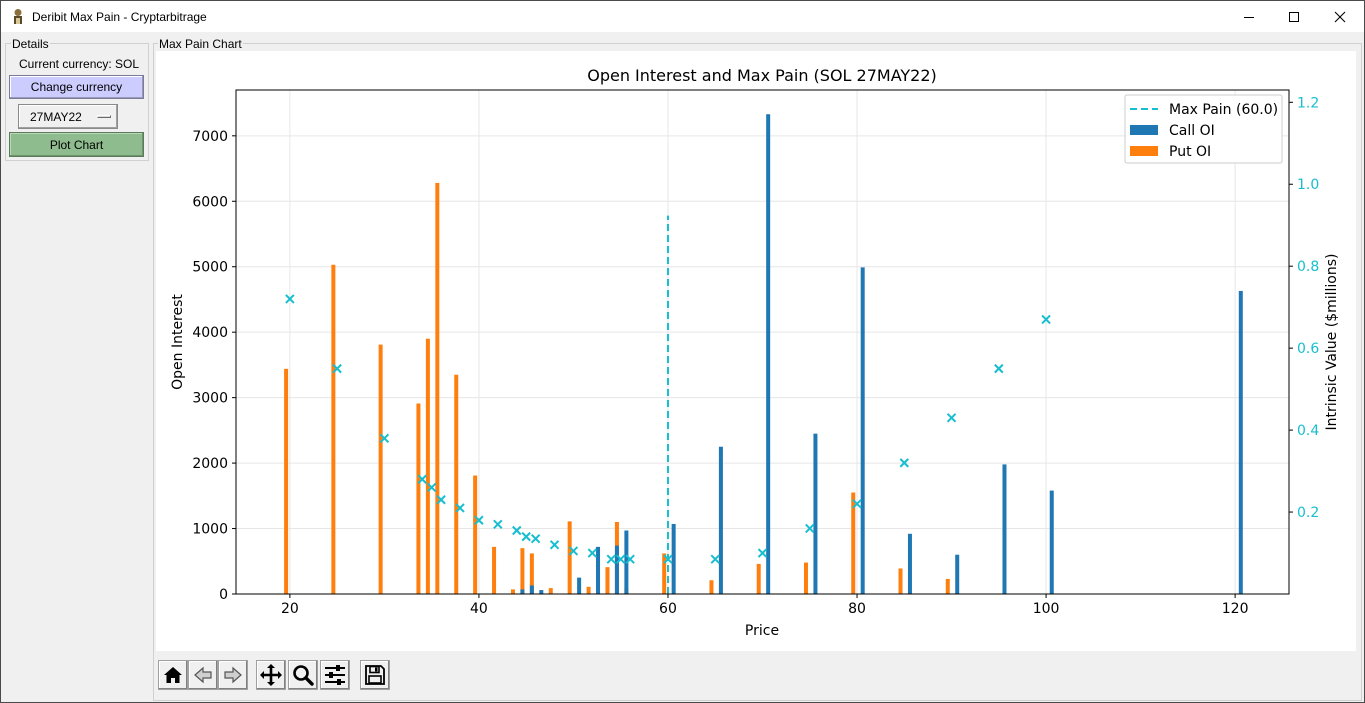 This screenshot has height=703, width=1365. Describe the element at coordinates (303, 675) in the screenshot. I see `zoom-button` at that location.